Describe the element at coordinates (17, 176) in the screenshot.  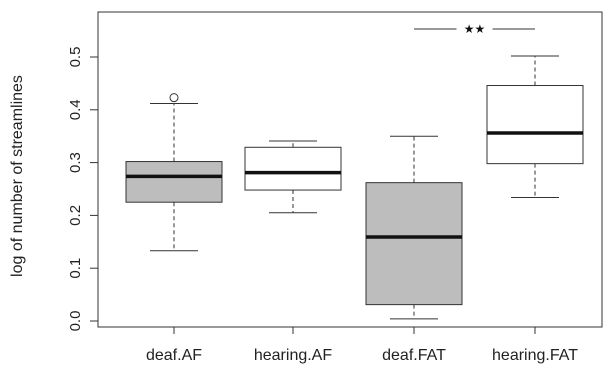
I see `y-axis-title: log of number of streamlines` at that location.